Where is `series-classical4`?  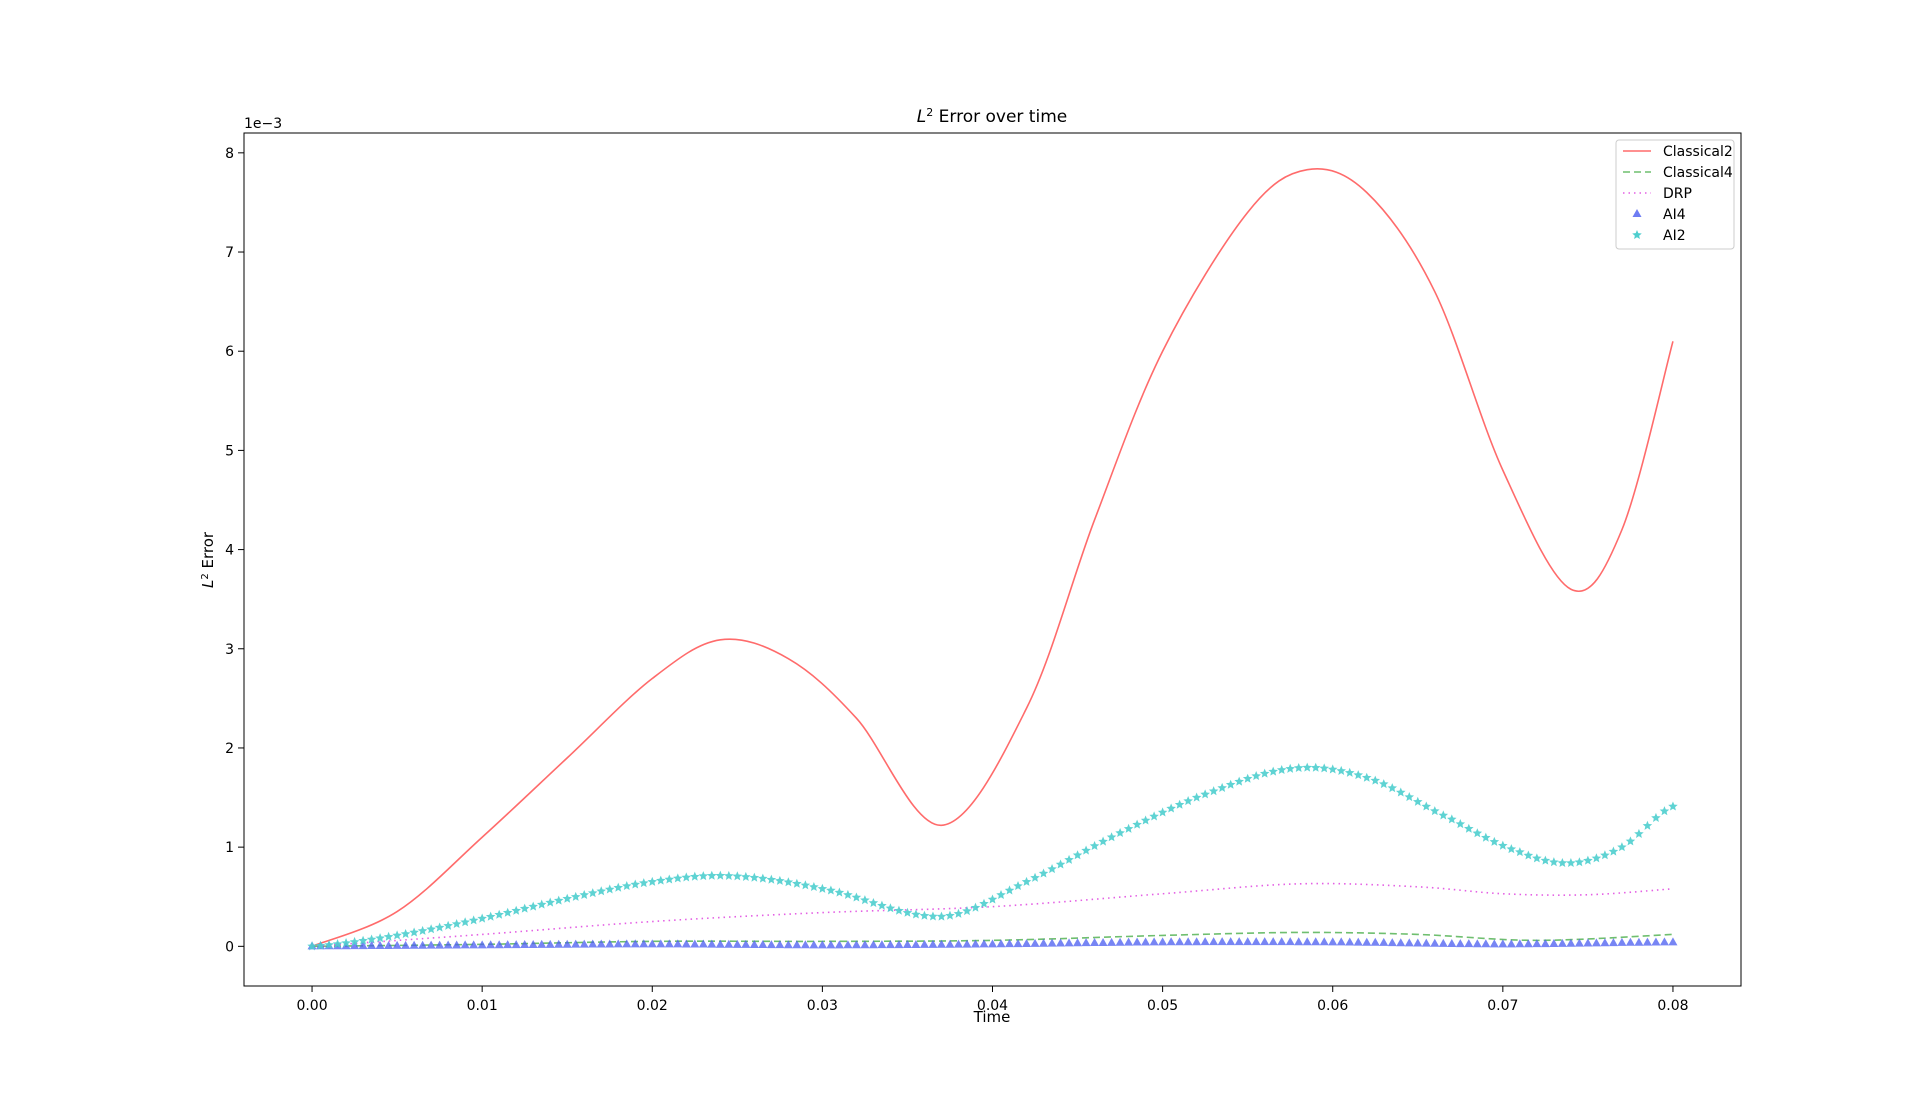 series-classical4 is located at coordinates (992, 939).